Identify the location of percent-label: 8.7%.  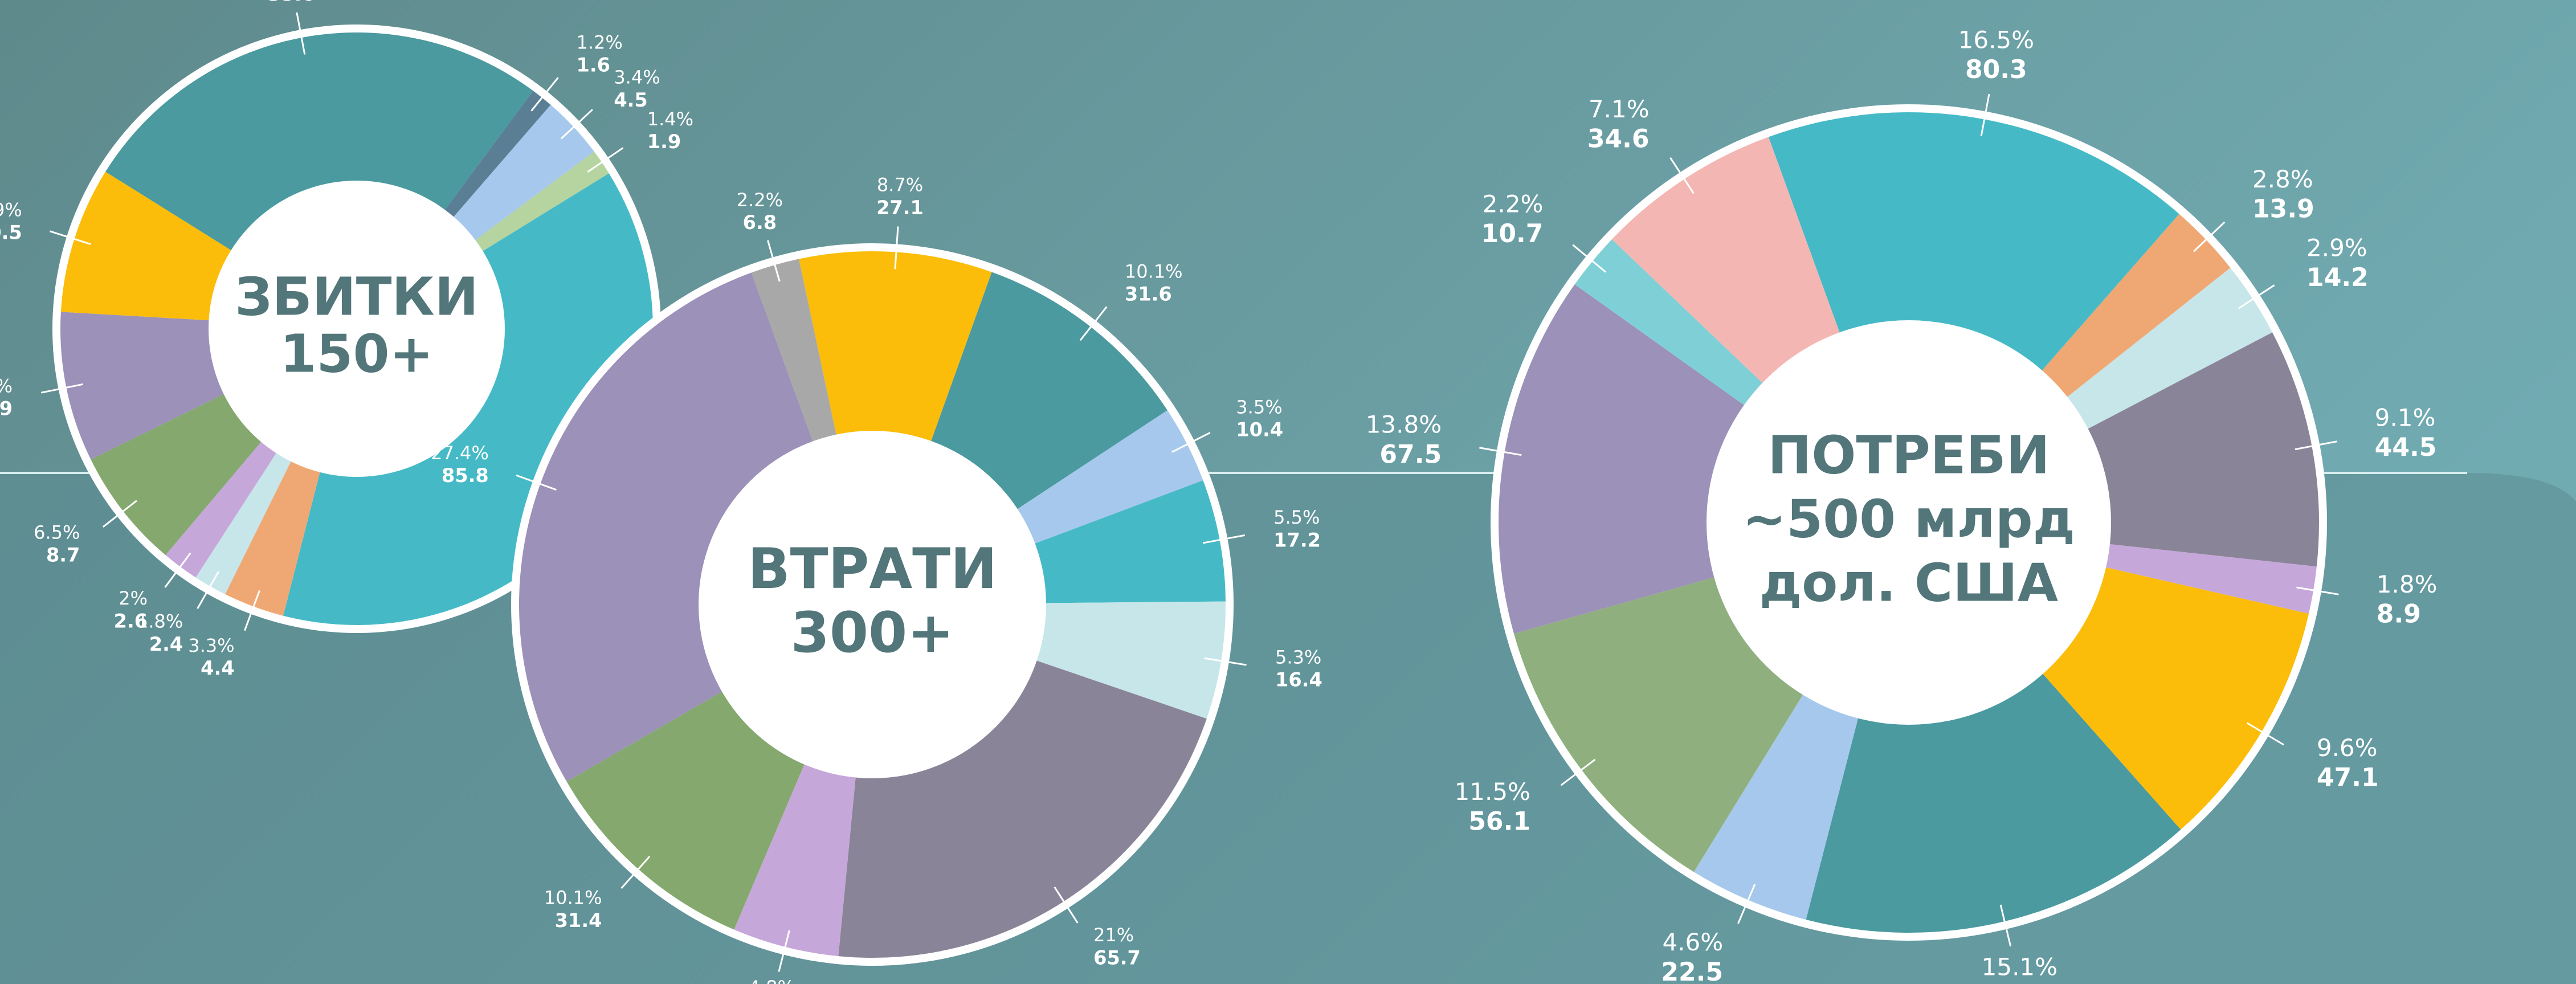
(900, 185).